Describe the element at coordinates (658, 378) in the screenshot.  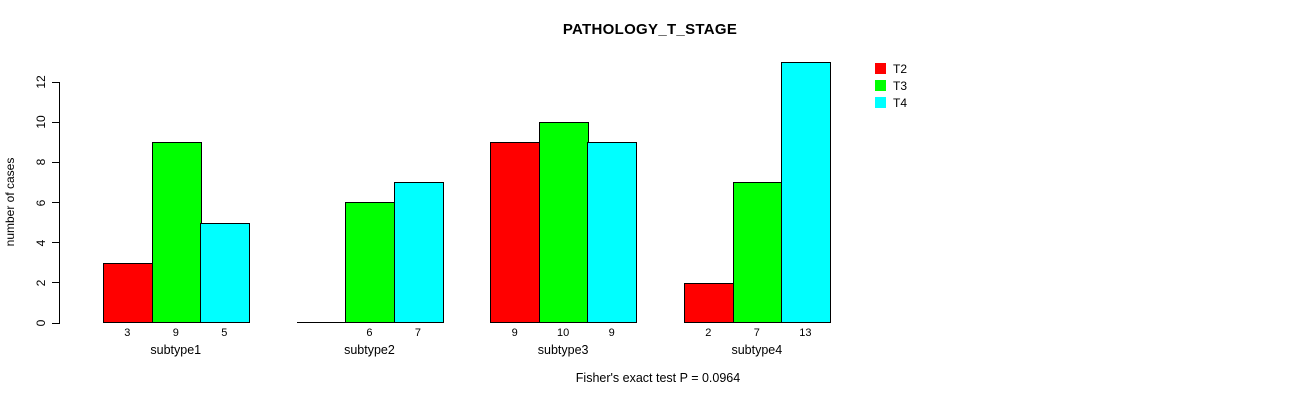
I see `footer-stat-note: Fisher's exact test P = 0.0964` at that location.